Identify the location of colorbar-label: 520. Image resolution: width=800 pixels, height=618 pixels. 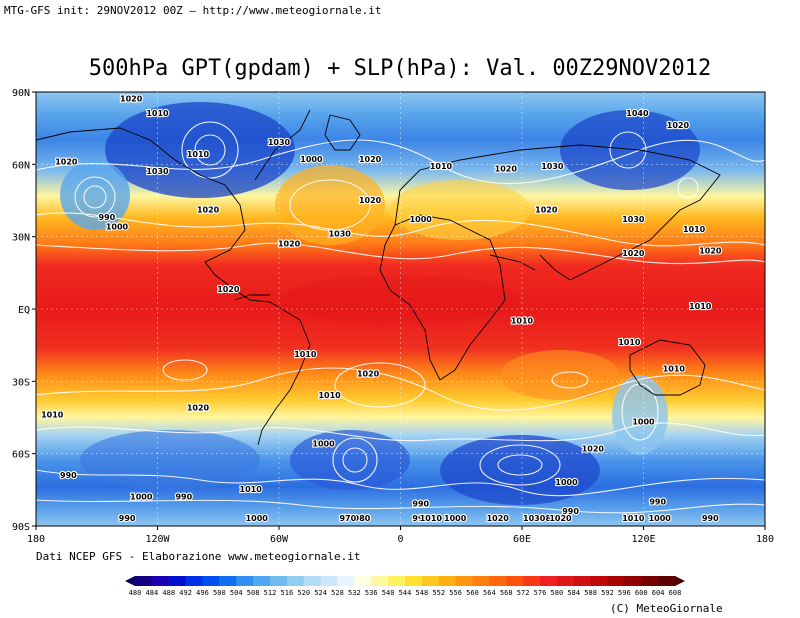
(303, 593).